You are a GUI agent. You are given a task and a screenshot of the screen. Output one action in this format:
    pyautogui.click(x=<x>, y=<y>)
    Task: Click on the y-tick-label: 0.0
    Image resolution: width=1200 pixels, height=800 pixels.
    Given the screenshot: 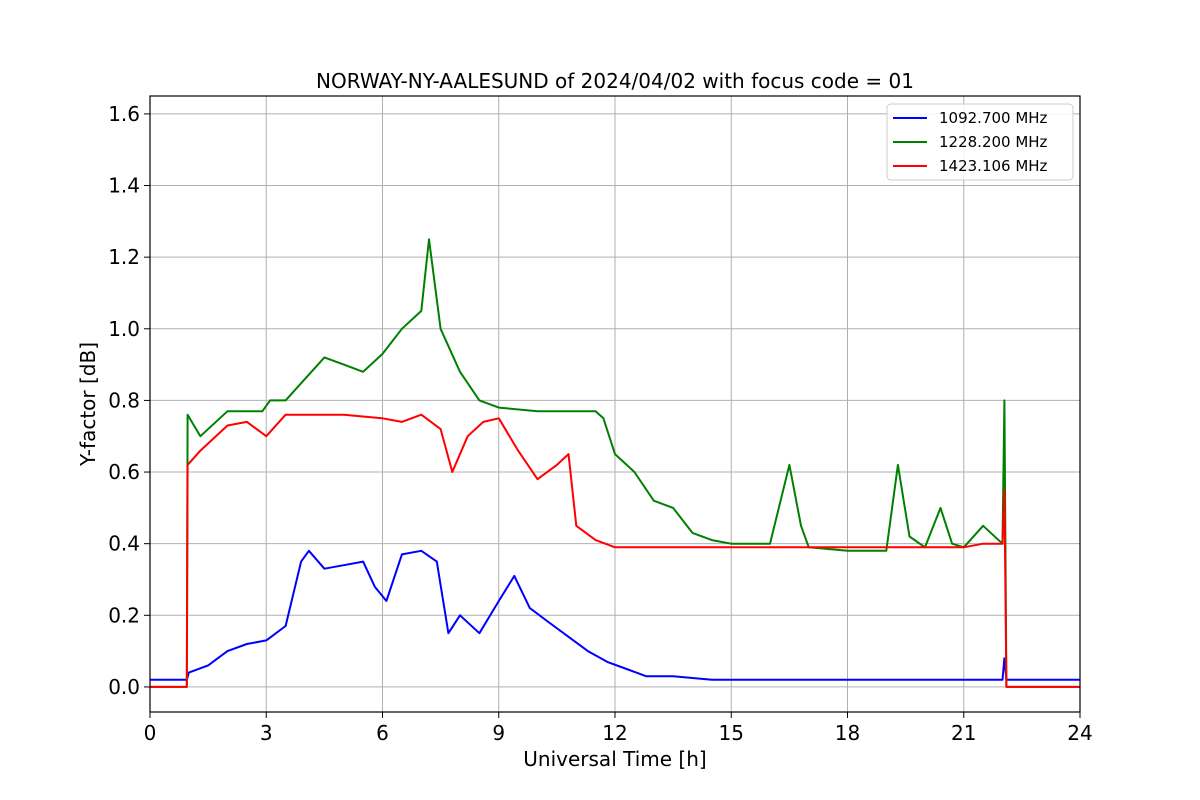 What is the action you would take?
    pyautogui.click(x=124, y=687)
    